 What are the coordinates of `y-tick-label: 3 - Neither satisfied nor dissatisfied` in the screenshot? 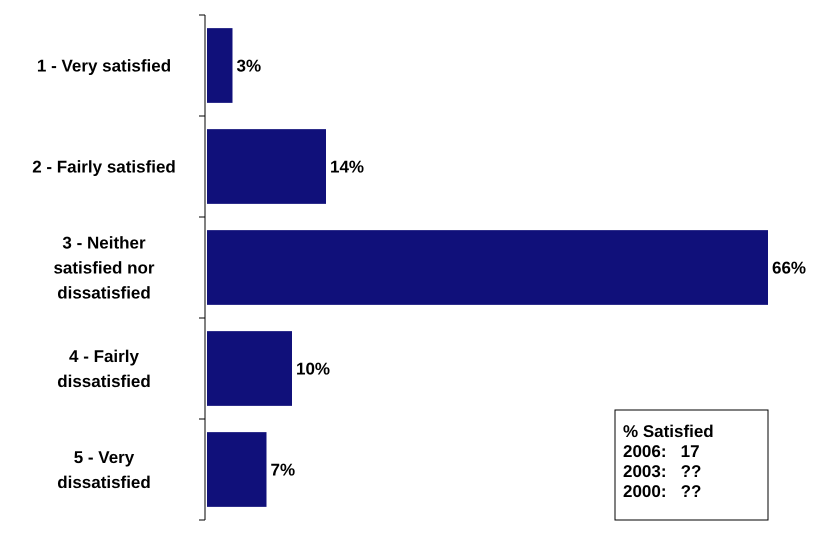 It's located at (104, 268).